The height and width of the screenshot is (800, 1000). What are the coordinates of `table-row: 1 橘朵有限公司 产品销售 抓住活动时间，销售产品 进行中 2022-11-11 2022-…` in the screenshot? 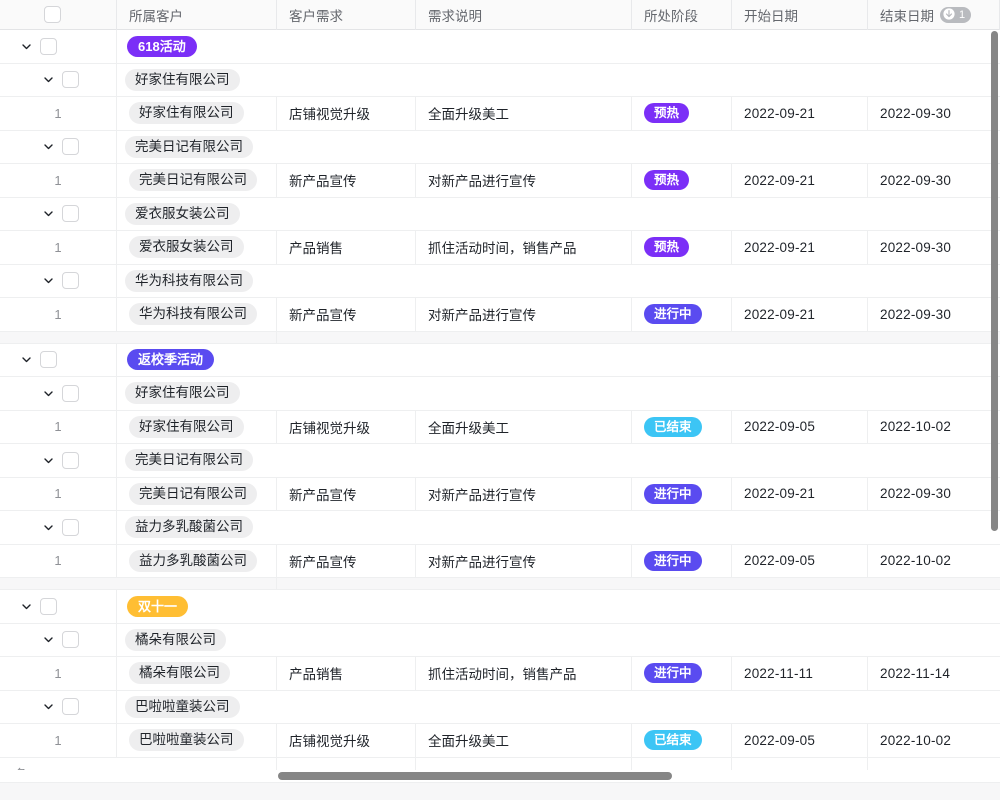 It's located at (500, 673).